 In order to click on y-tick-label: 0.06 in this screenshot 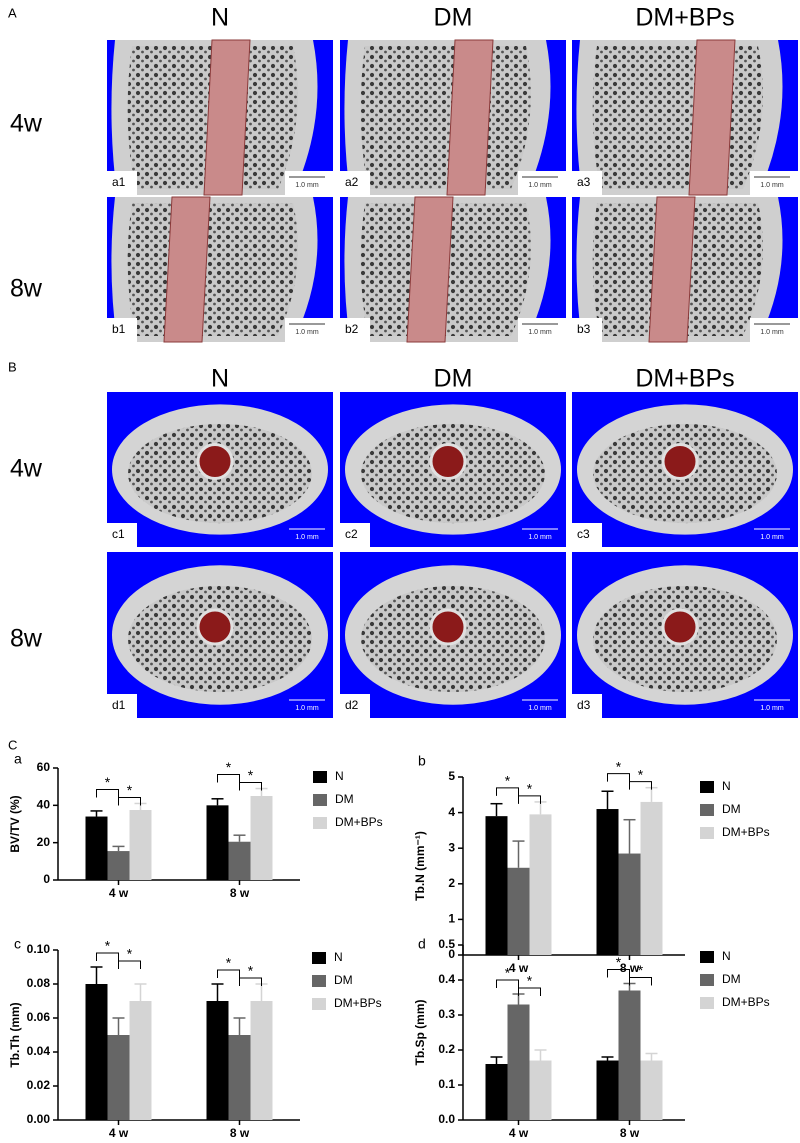, I will do `click(39, 1017)`.